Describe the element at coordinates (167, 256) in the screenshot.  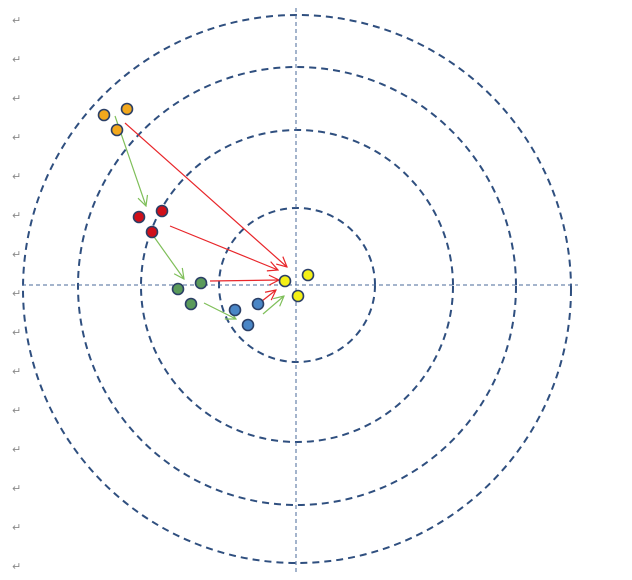
I see `arrow-red-to-green` at that location.